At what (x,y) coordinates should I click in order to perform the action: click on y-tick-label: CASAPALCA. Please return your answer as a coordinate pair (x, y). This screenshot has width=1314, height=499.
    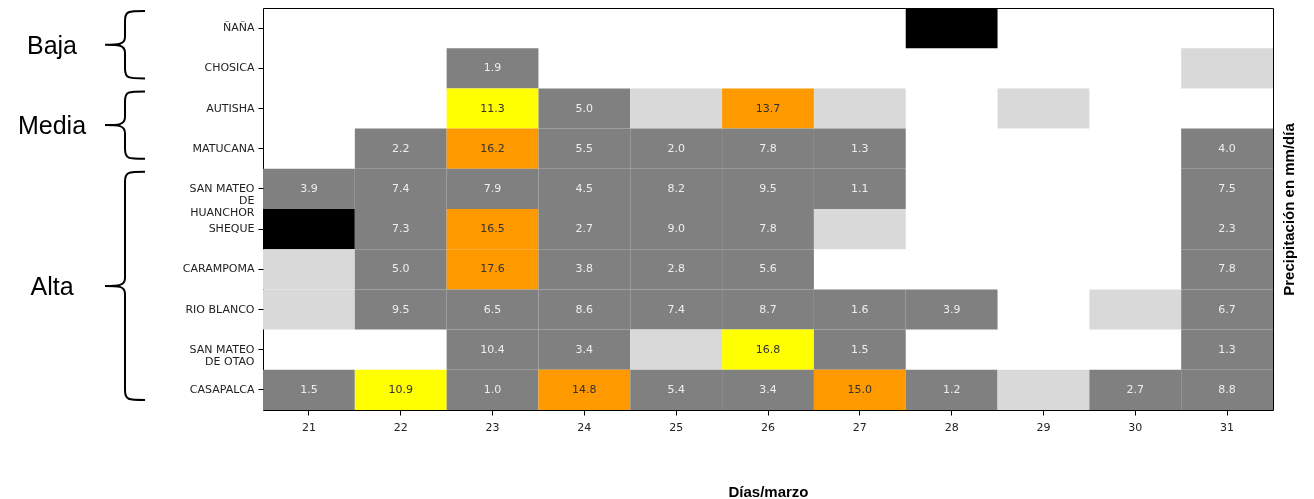
    Looking at the image, I should click on (222, 389).